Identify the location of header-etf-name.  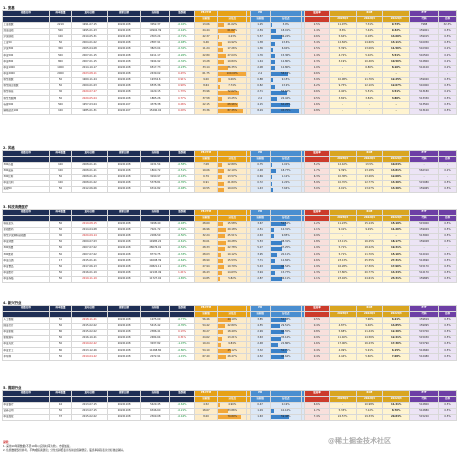
(447, 393).